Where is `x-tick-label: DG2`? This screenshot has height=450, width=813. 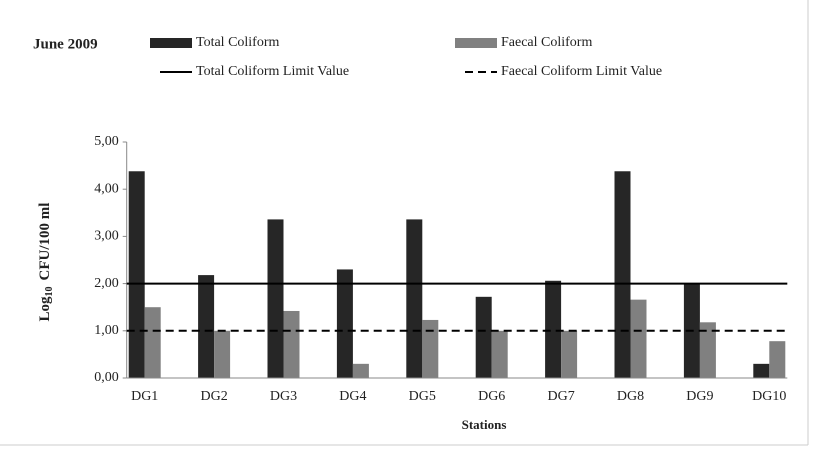
x-tick-label: DG2 is located at coordinates (213, 396).